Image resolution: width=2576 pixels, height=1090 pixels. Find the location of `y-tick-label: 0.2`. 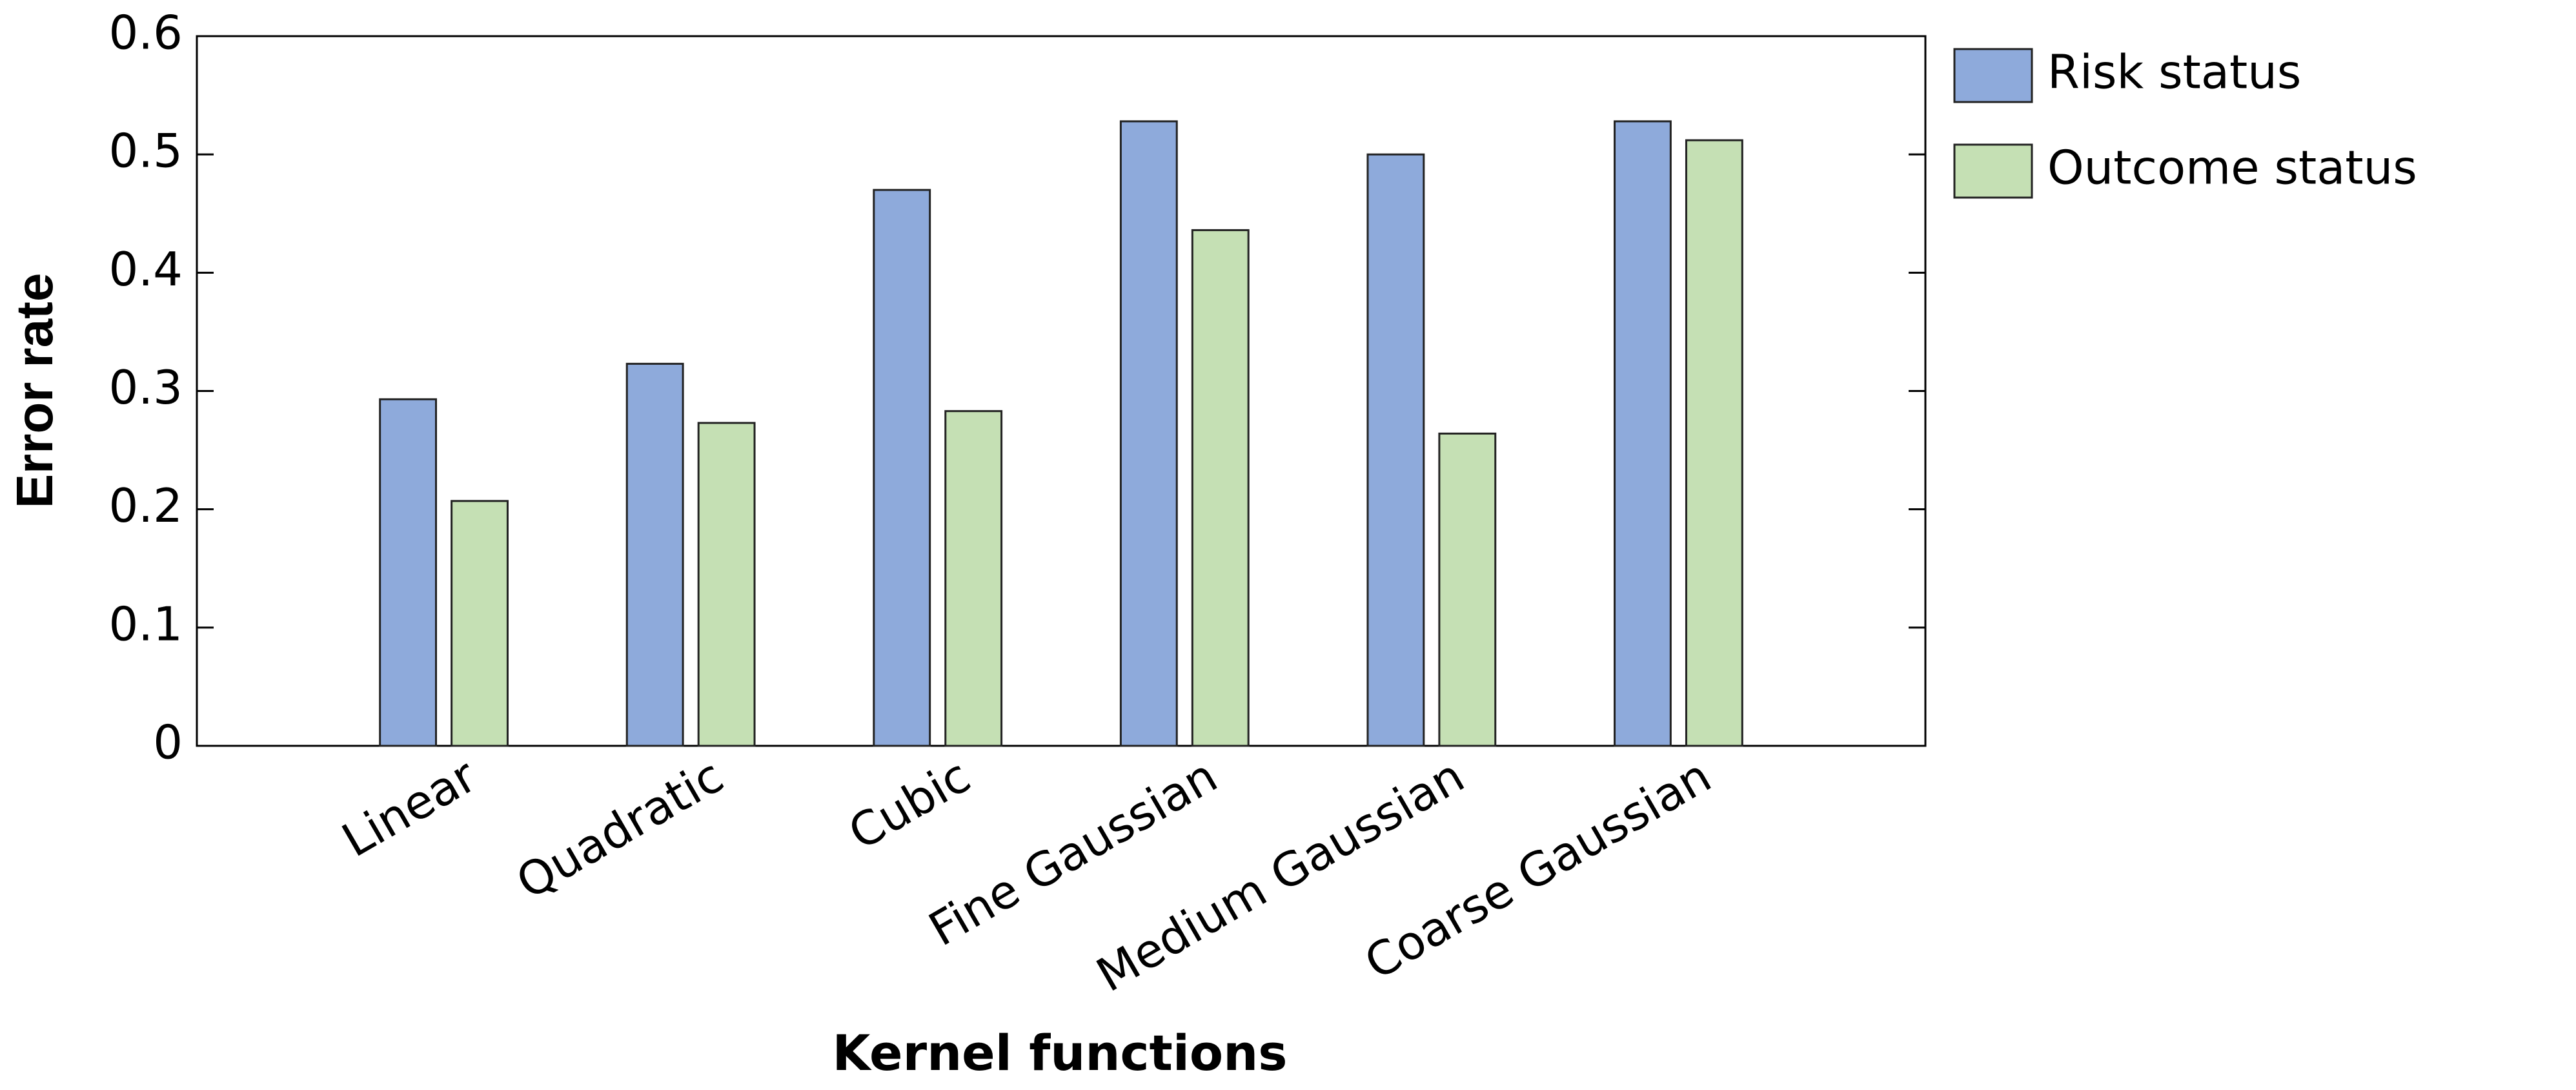

y-tick-label: 0.2 is located at coordinates (145, 506).